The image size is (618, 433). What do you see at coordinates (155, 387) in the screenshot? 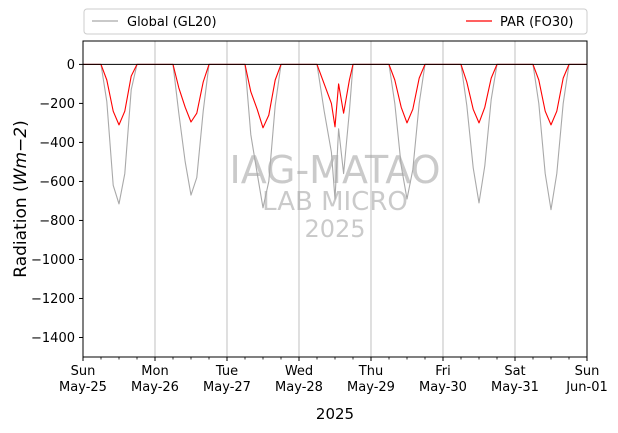
I see `x-tick-date-1: May-26` at bounding box center [155, 387].